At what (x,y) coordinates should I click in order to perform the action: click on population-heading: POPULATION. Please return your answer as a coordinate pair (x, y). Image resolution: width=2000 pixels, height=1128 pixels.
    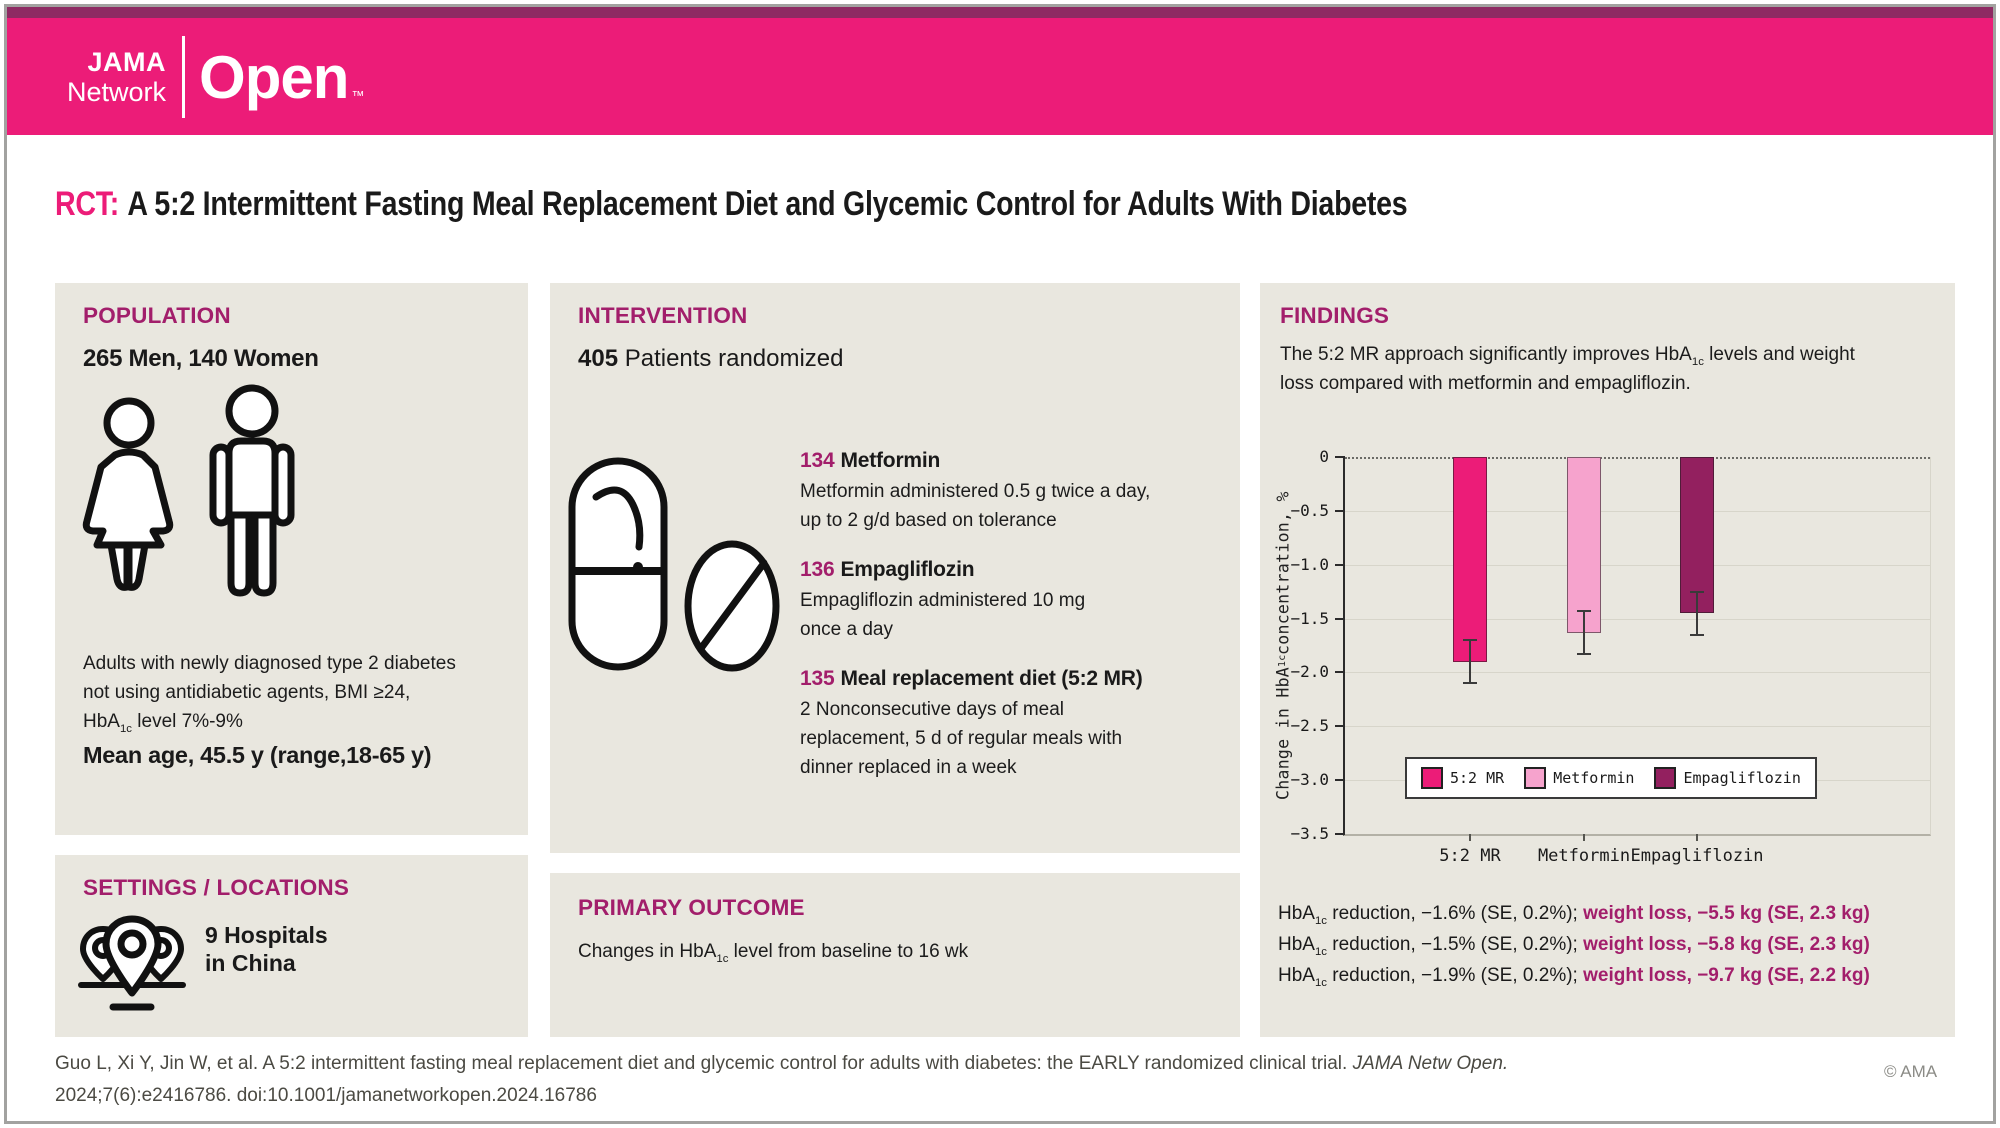
    Looking at the image, I should click on (157, 315).